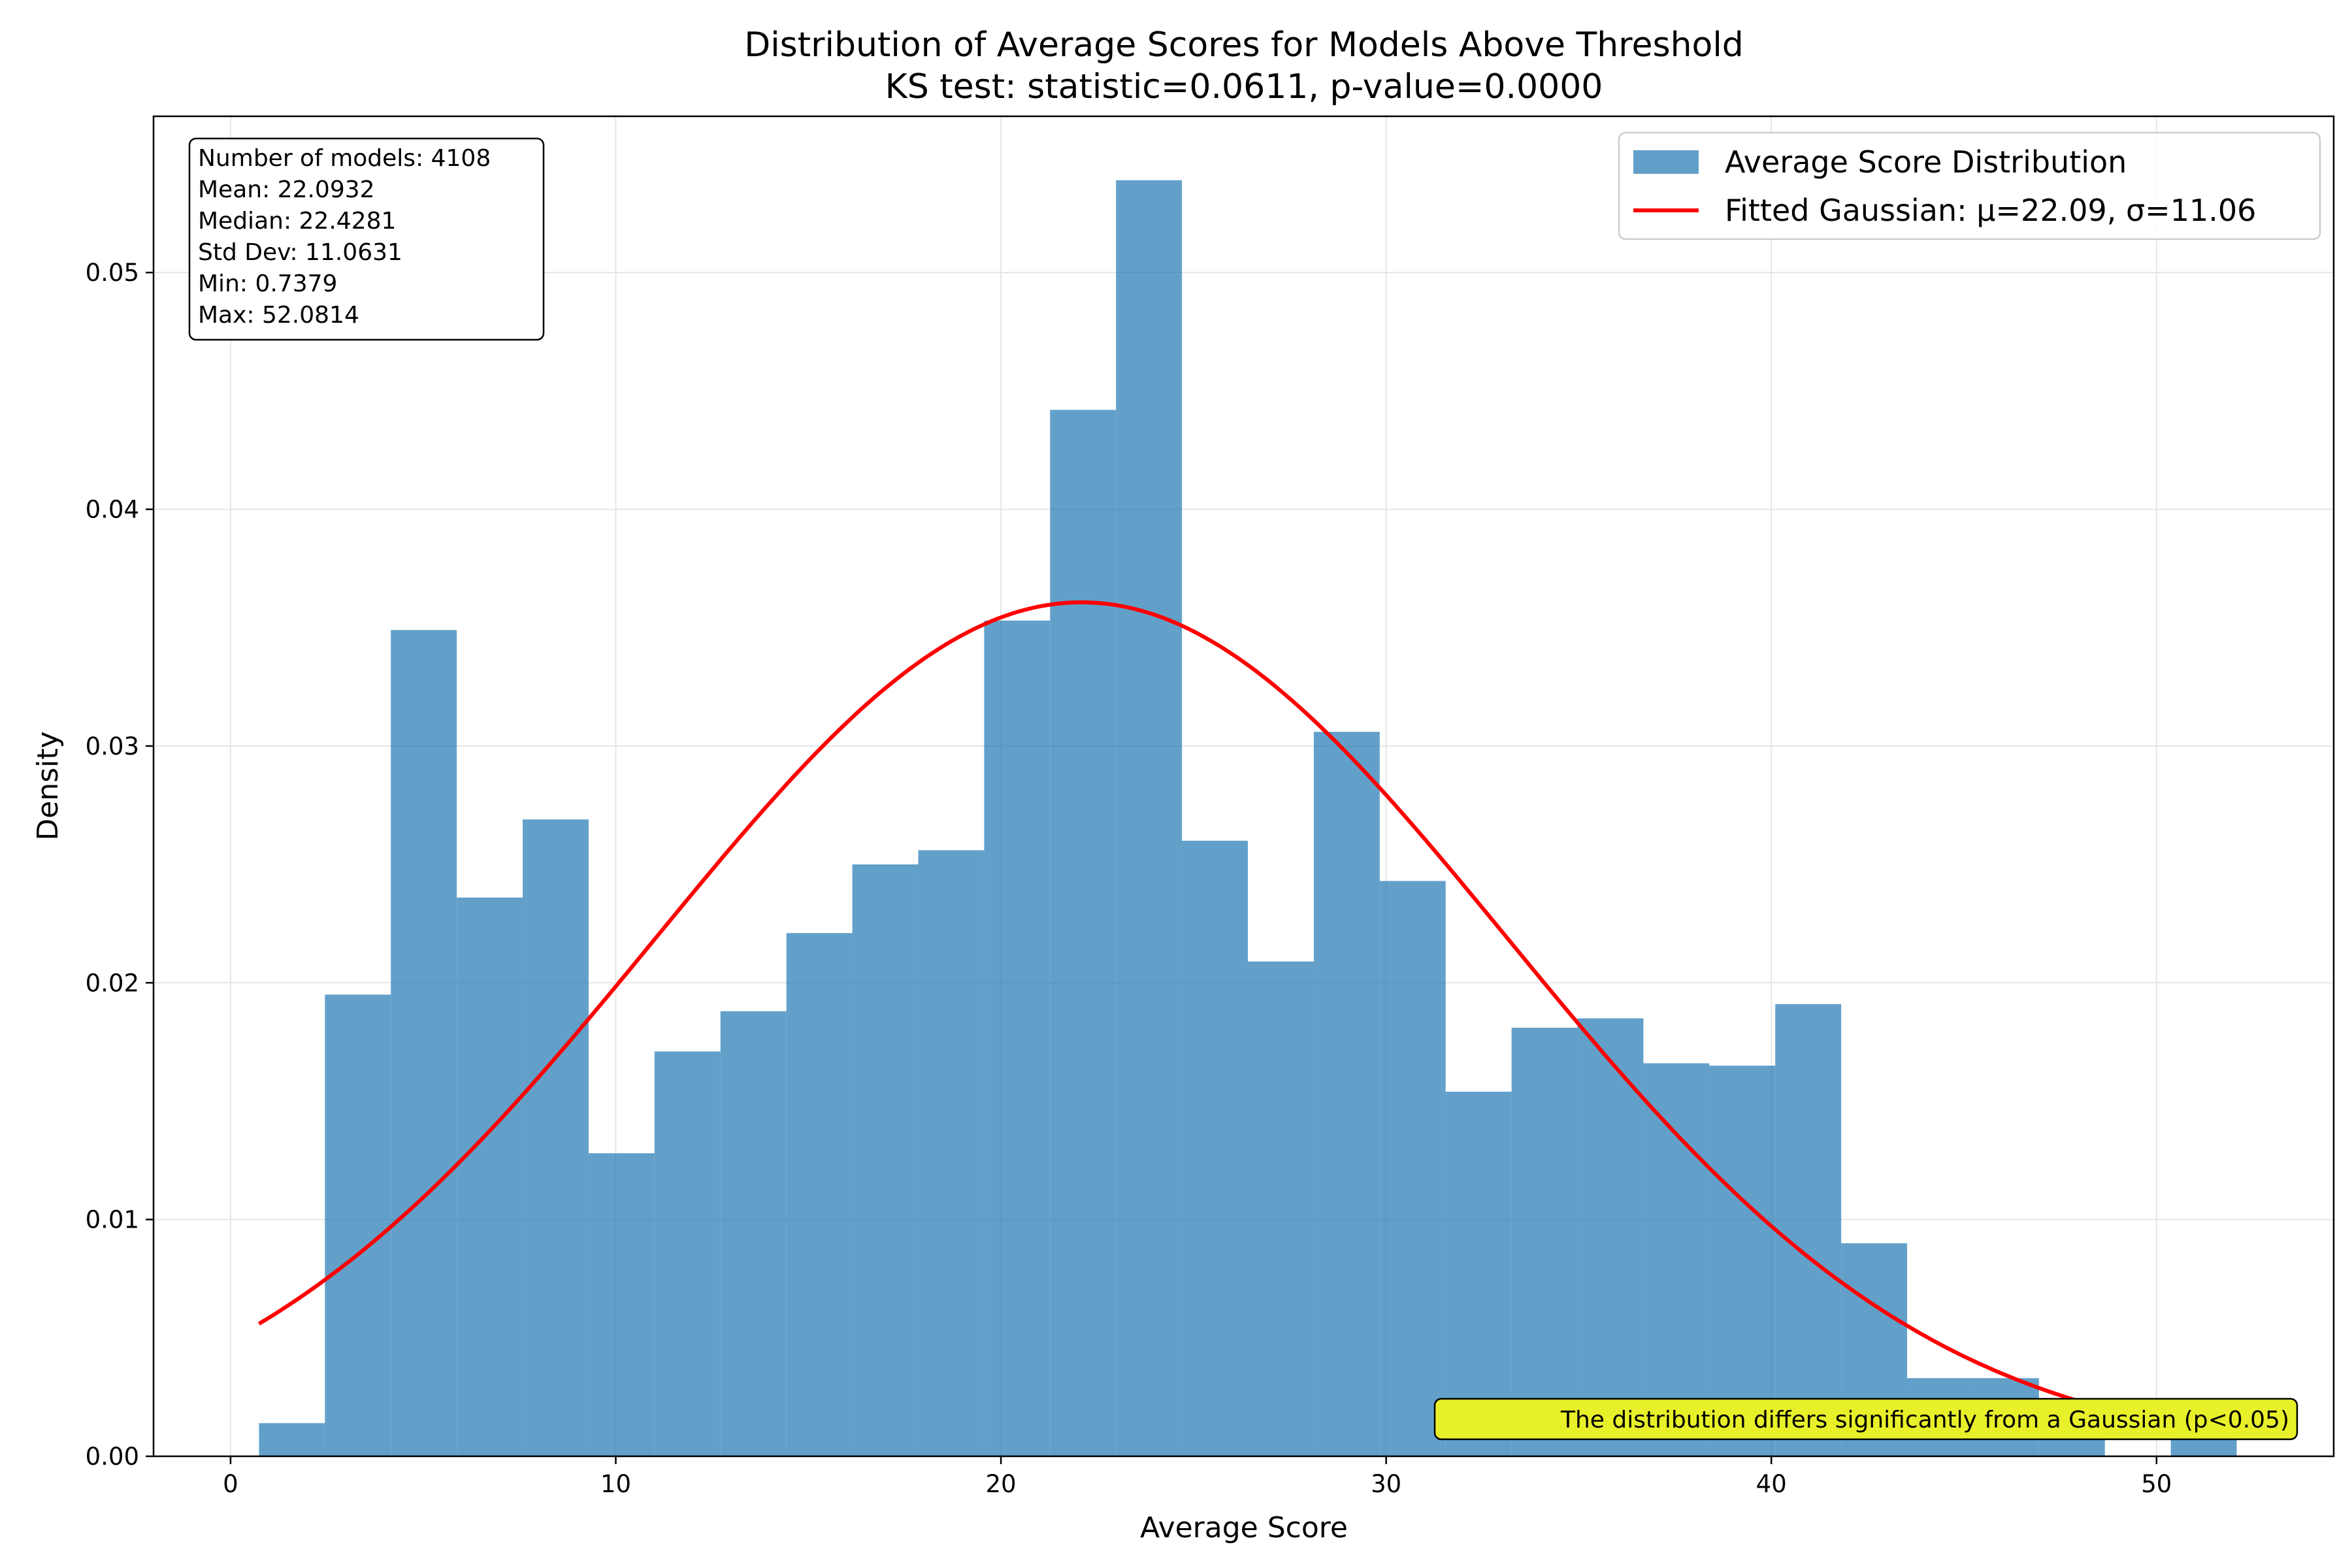 Image resolution: width=2352 pixels, height=1568 pixels. I want to click on stats-line-mean: Mean: 22.0932, so click(286, 189).